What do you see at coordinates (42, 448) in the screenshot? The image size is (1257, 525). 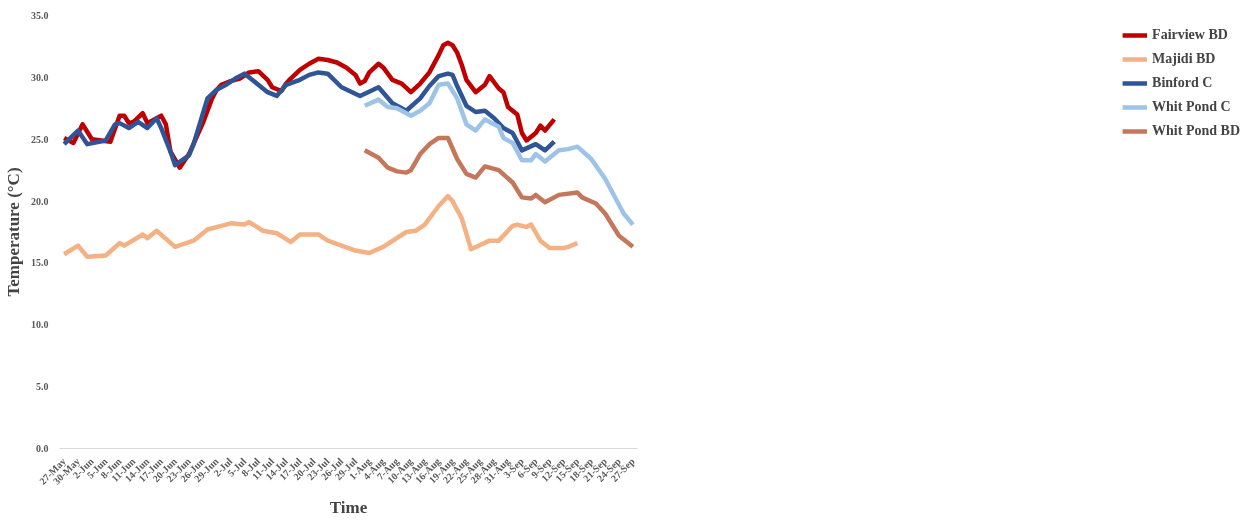 I see `y-tick-label: 0.0` at bounding box center [42, 448].